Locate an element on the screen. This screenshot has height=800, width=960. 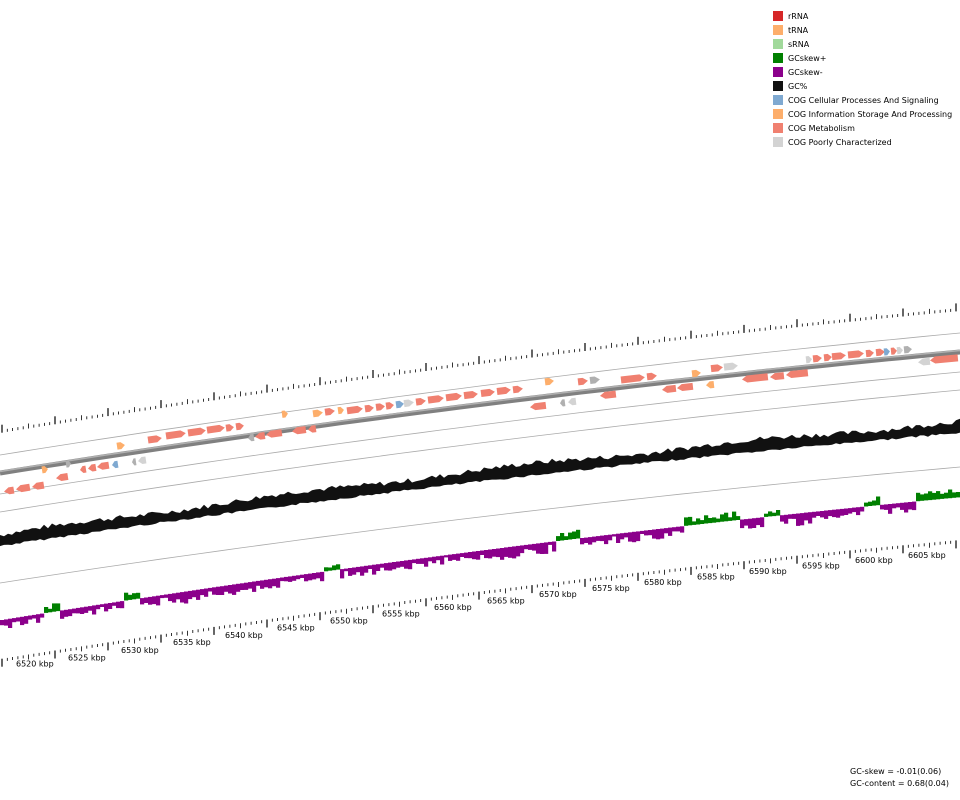
legend-item-gc-content: GC% is located at coordinates (862, 86).